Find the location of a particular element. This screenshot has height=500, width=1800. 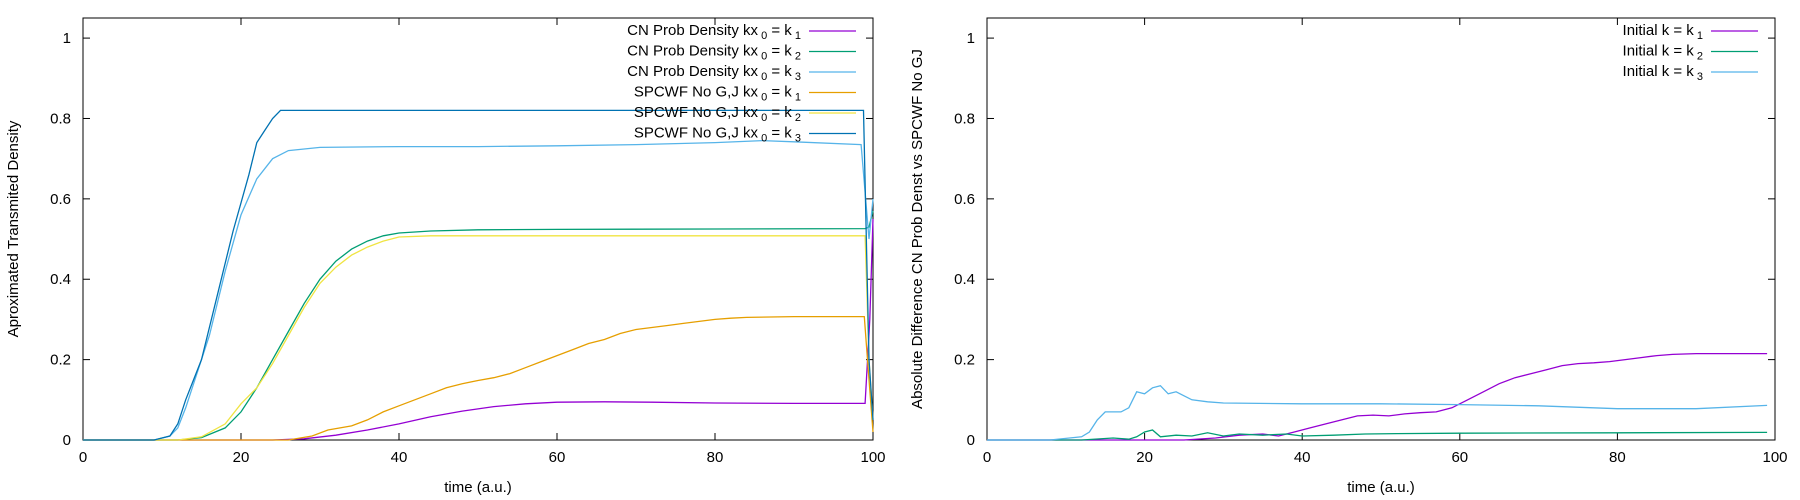

legend-entry-6: SPCWF No G,J kx 0 = k 3 is located at coordinates (717, 135).